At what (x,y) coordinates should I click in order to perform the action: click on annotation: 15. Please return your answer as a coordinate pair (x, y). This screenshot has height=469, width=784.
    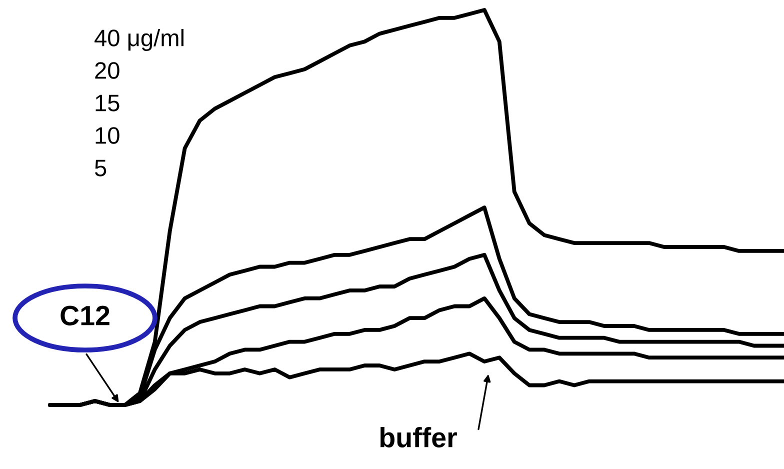
    Looking at the image, I should click on (108, 103).